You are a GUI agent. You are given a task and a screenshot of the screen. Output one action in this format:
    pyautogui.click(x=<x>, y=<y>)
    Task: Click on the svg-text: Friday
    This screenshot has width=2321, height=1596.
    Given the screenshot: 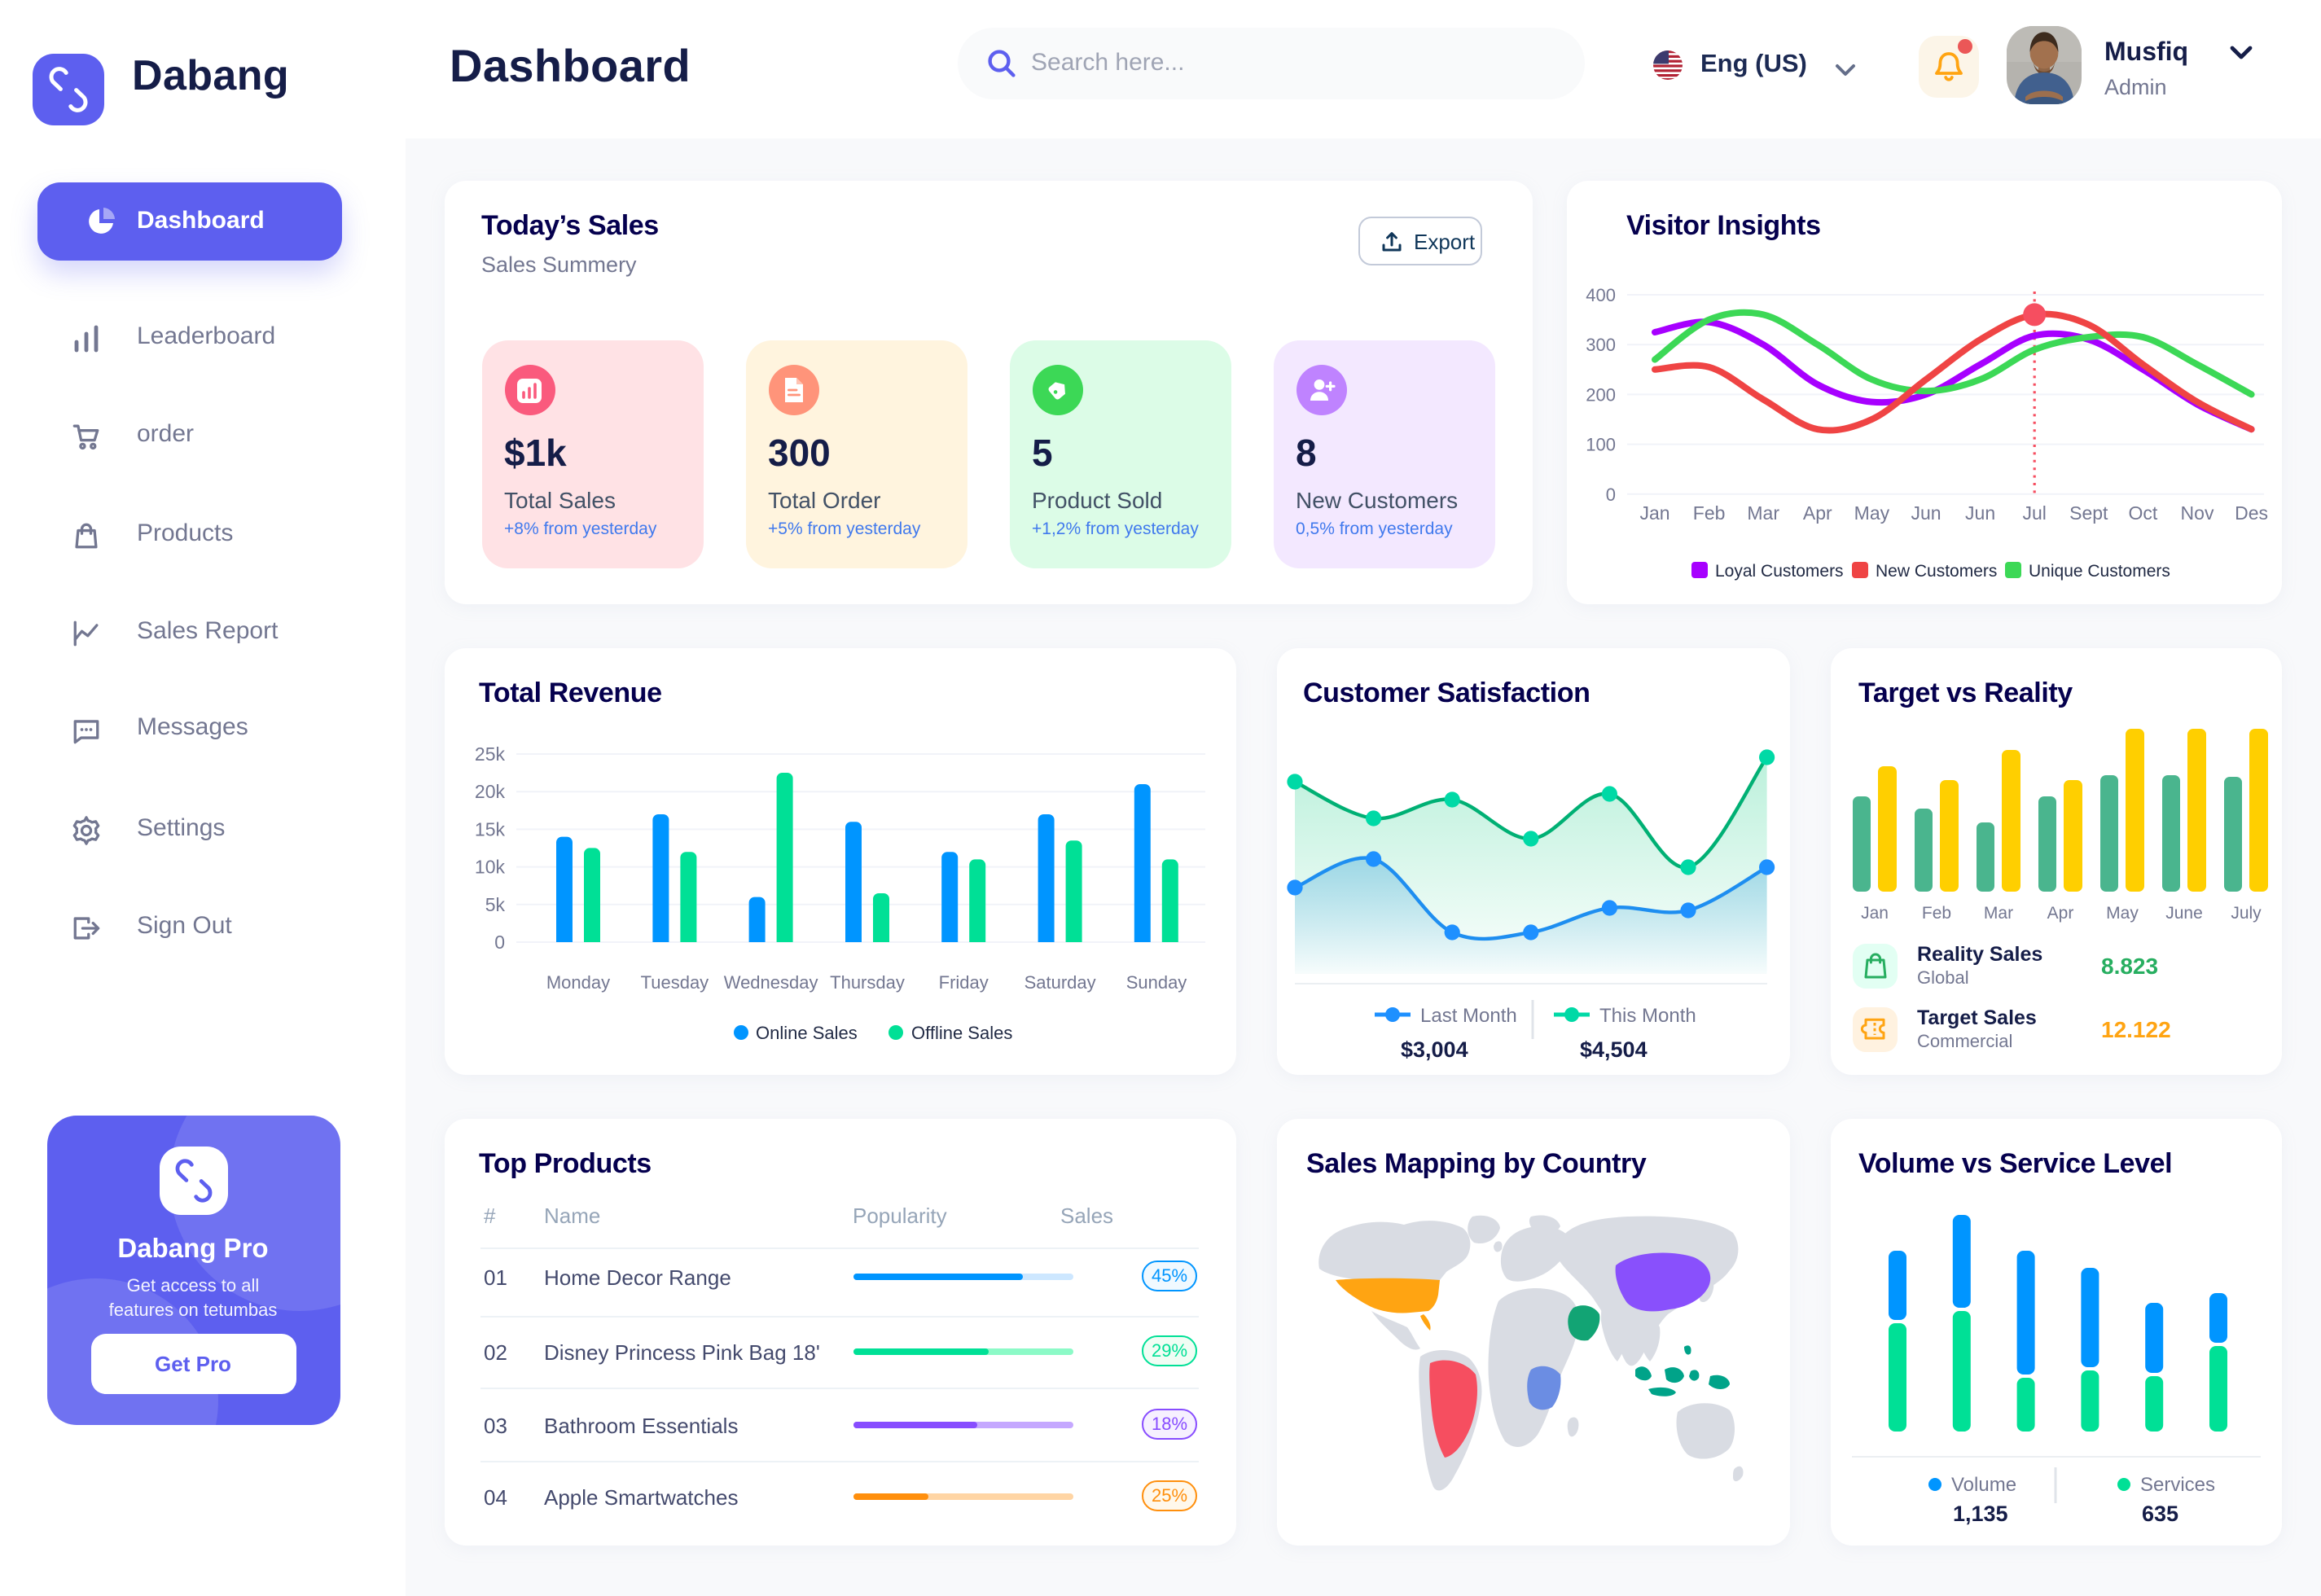 What is the action you would take?
    pyautogui.click(x=964, y=982)
    